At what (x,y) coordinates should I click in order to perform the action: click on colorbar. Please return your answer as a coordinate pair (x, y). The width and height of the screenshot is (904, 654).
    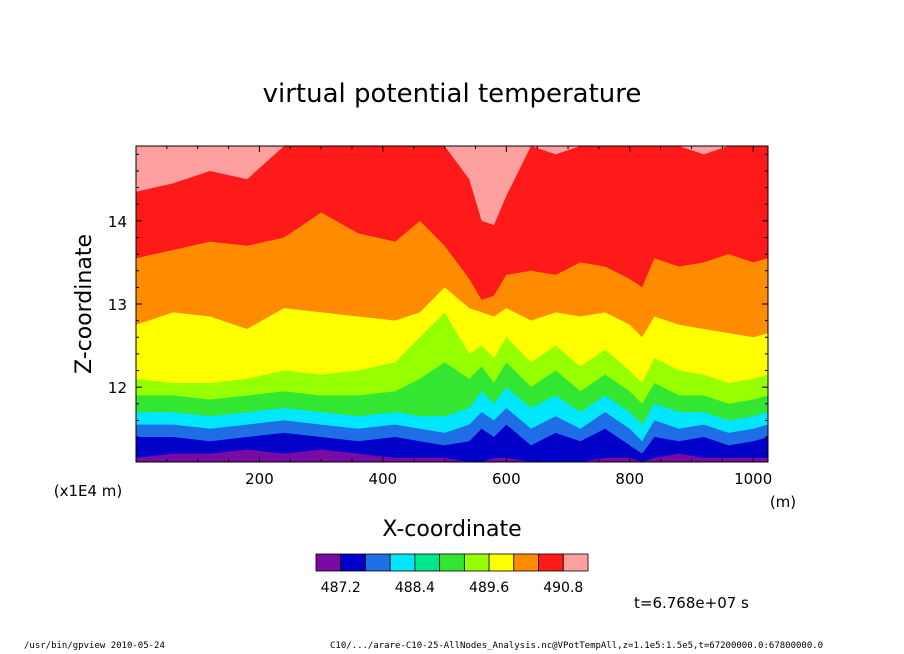
    Looking at the image, I should click on (452, 562).